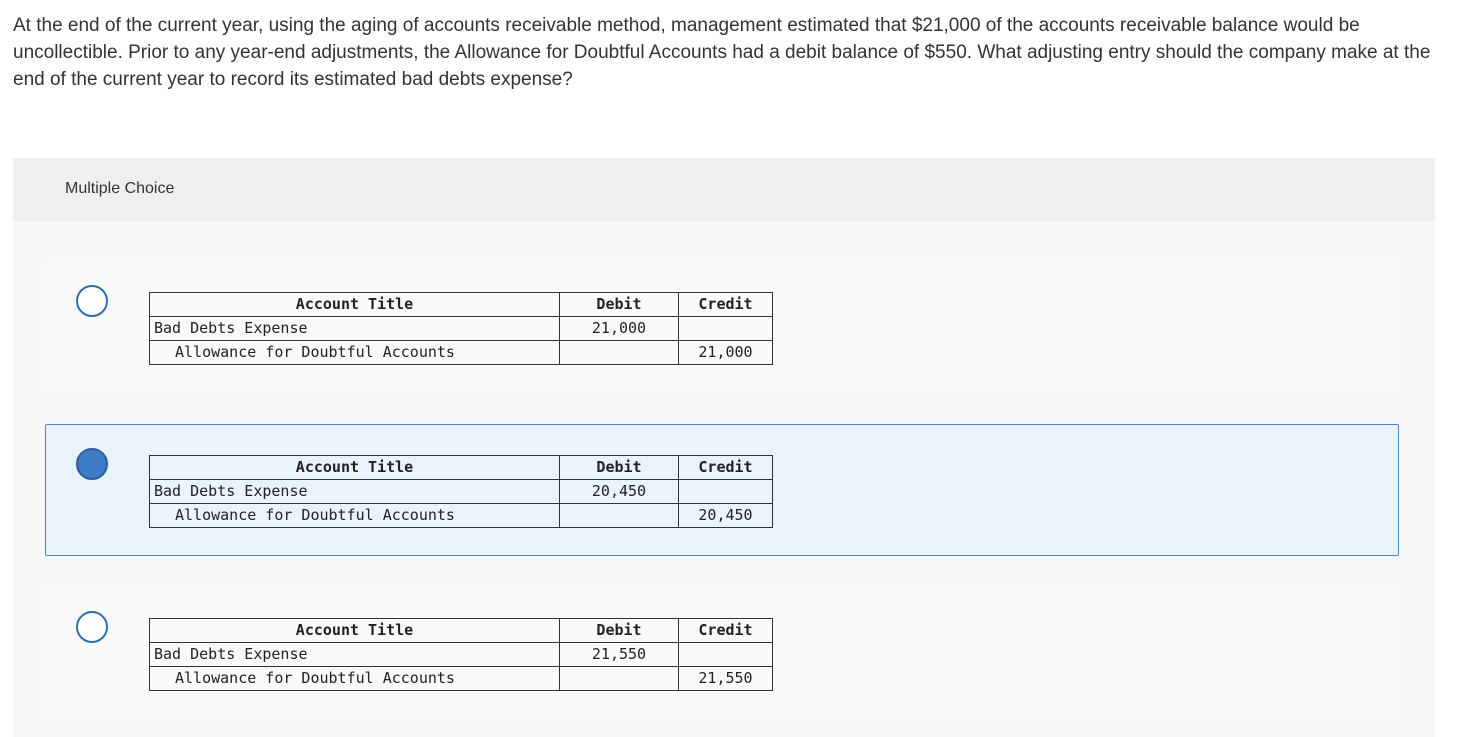  Describe the element at coordinates (724, 189) in the screenshot. I see `multiple-choice-header: Multiple Choice` at that location.